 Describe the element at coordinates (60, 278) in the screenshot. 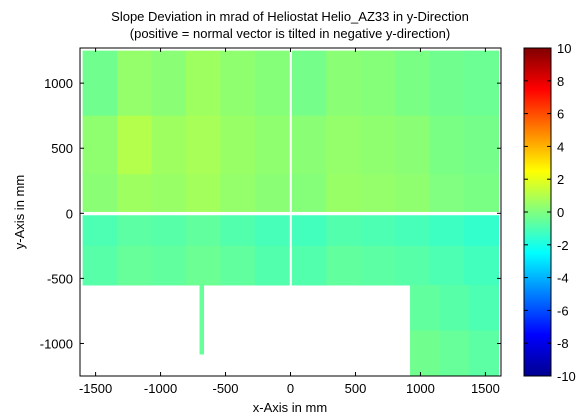

I see `y-tick-label: -500` at that location.